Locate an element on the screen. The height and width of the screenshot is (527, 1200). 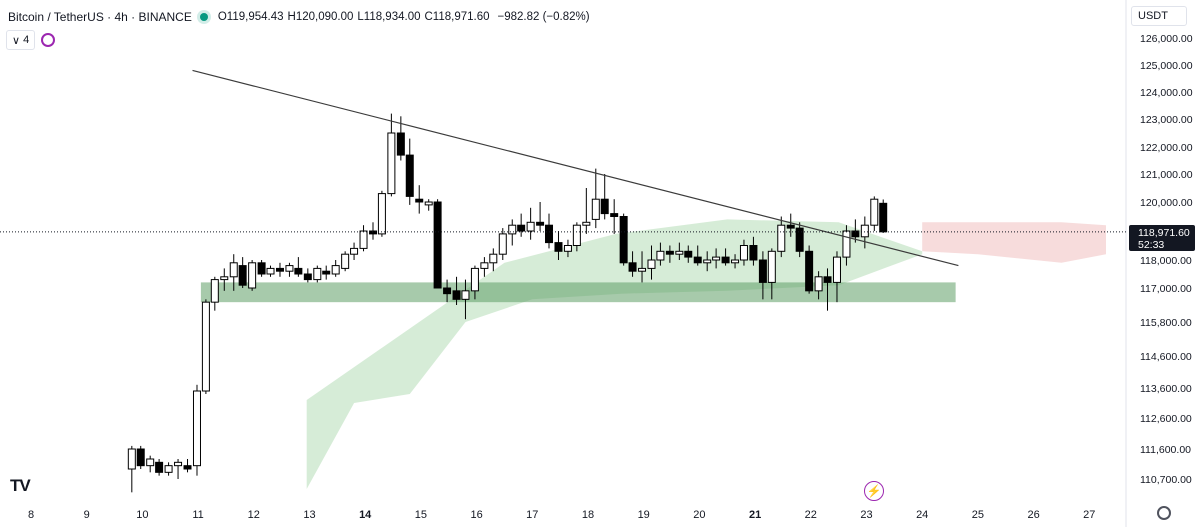
x-tick-label: 24 is located at coordinates (922, 515).